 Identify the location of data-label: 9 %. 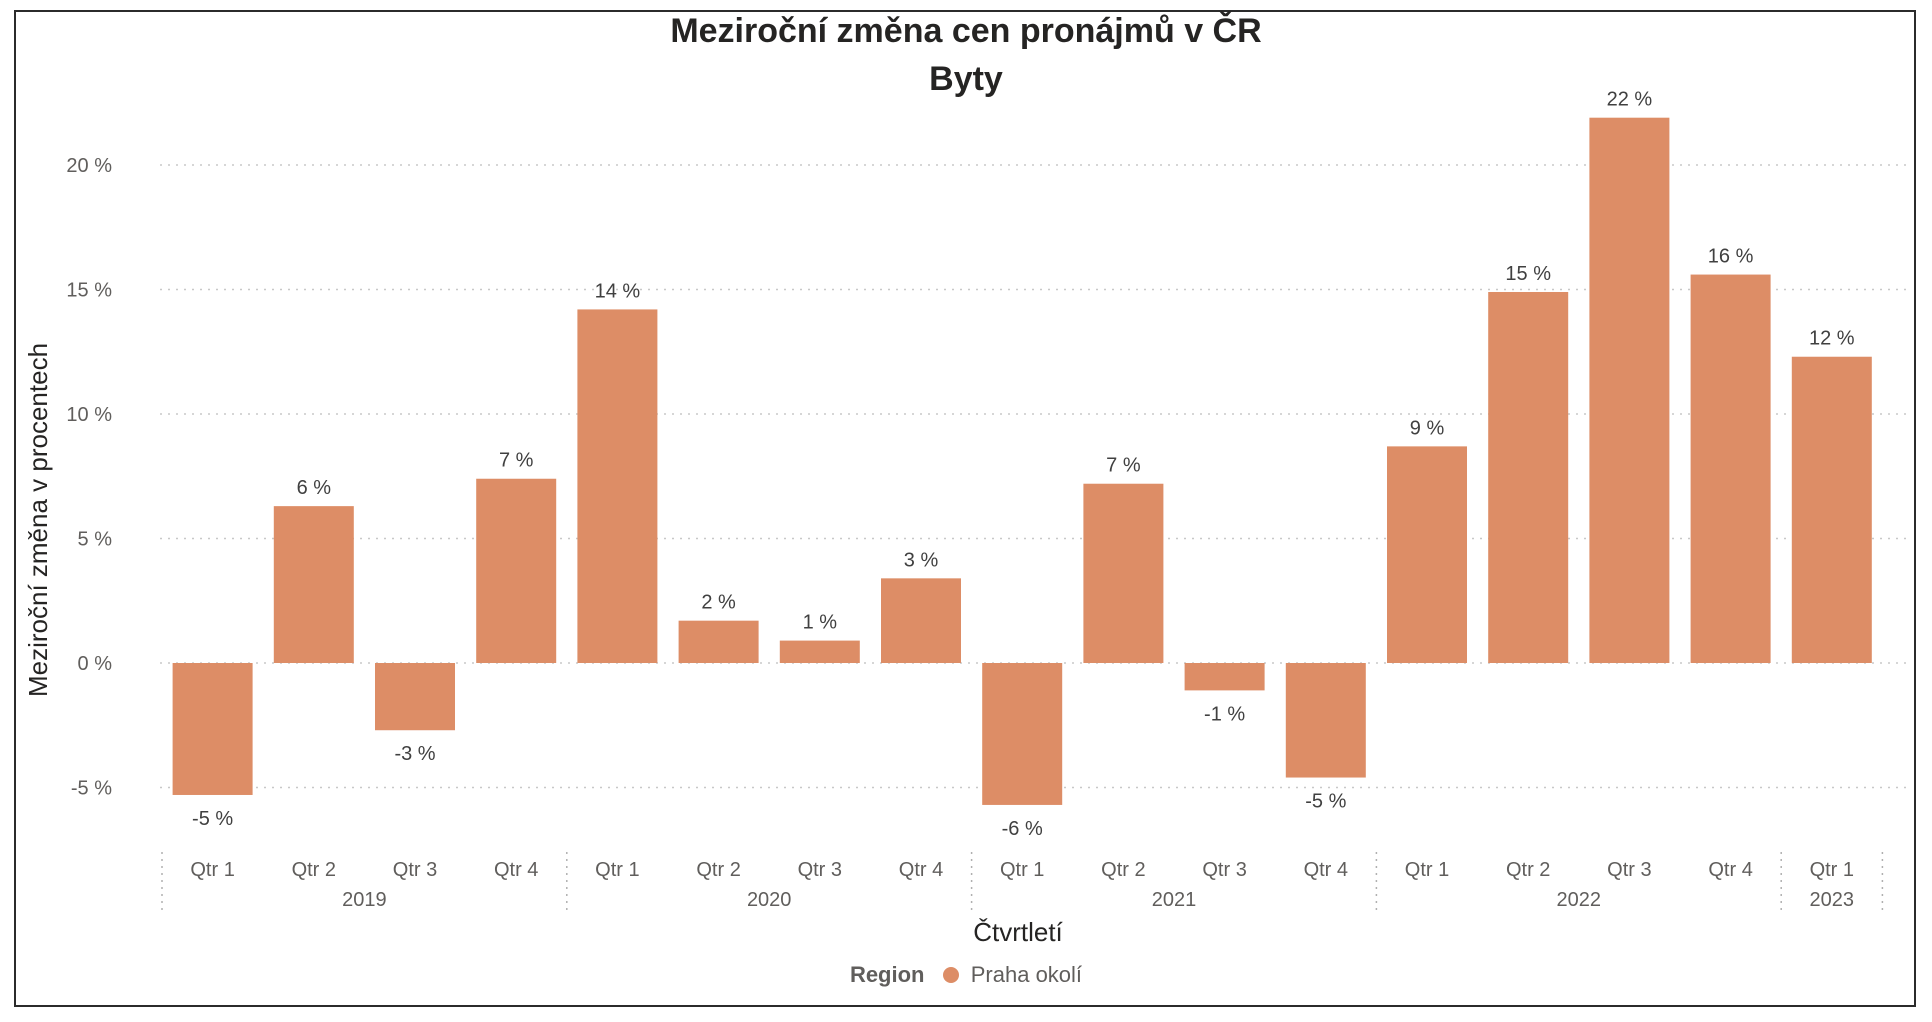
(1427, 428).